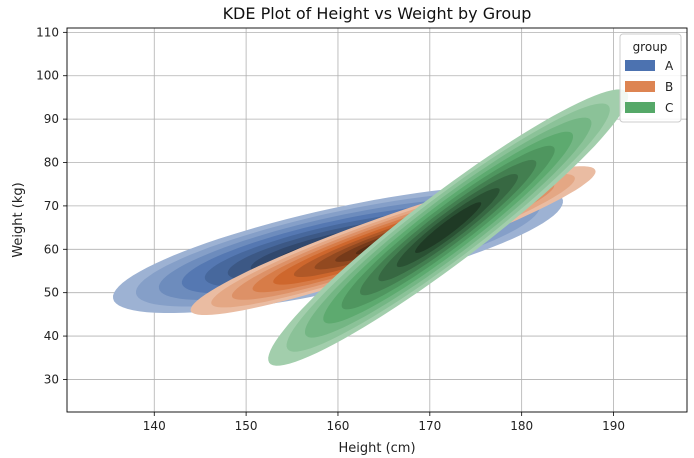  Describe the element at coordinates (51, 119) in the screenshot. I see `y-tick-label: 90` at that location.